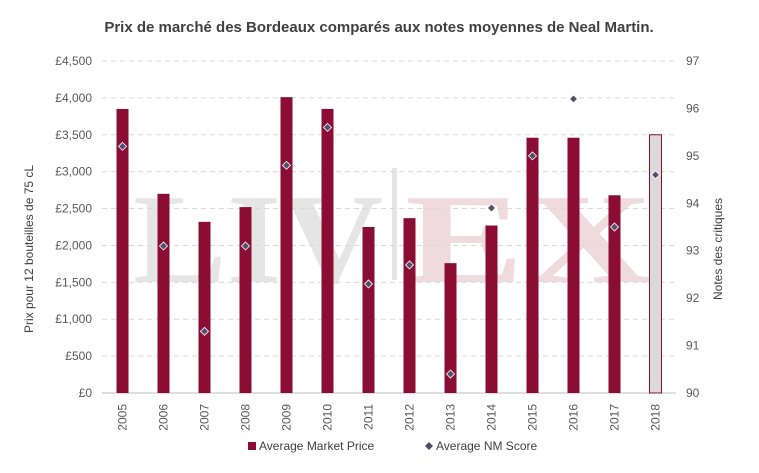  What do you see at coordinates (86, 393) in the screenshot?
I see `y-tick-label: £0` at bounding box center [86, 393].